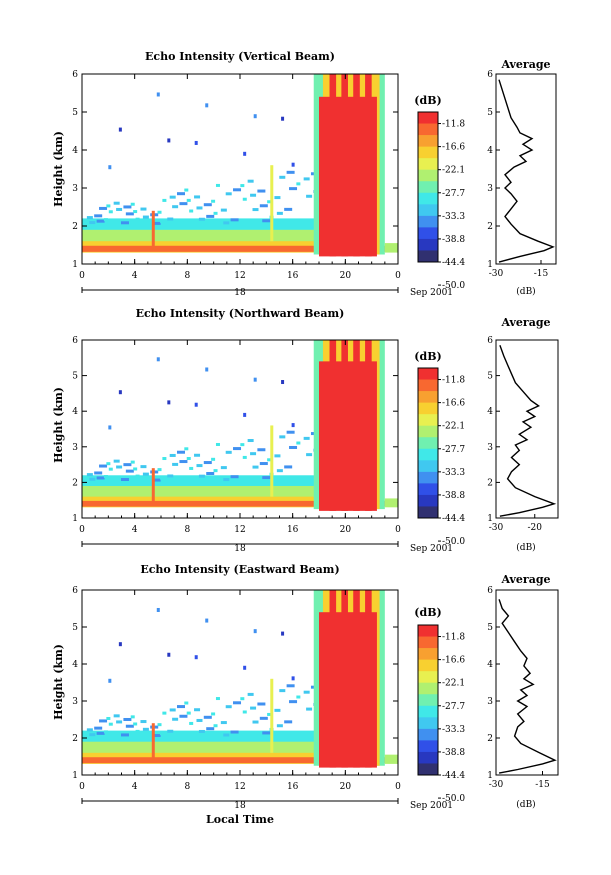 This screenshot has height=875, width=611. Describe the element at coordinates (240, 313) in the screenshot. I see `panel-title: Echo Intensity (Northward Beam)` at that location.